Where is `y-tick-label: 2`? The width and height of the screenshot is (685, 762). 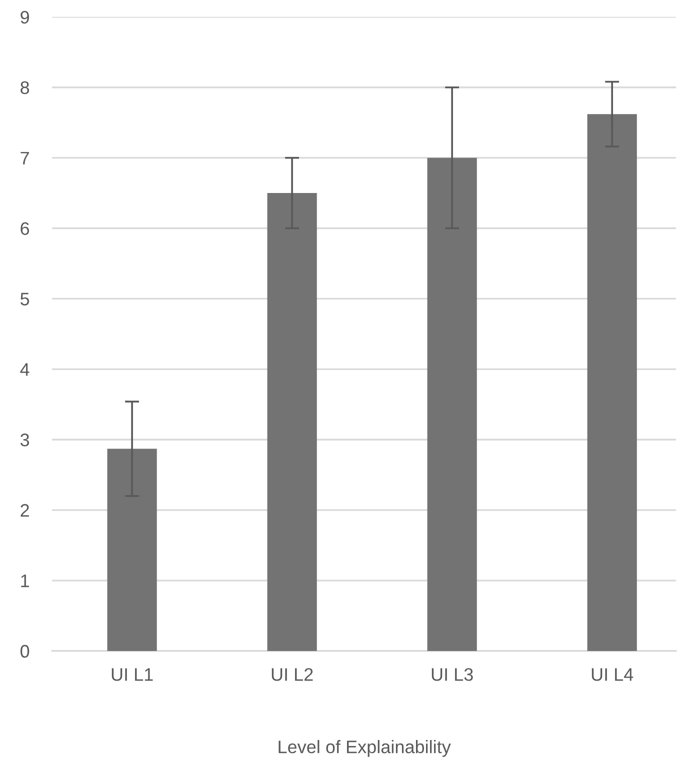
y-tick-label: 2 is located at coordinates (24, 510).